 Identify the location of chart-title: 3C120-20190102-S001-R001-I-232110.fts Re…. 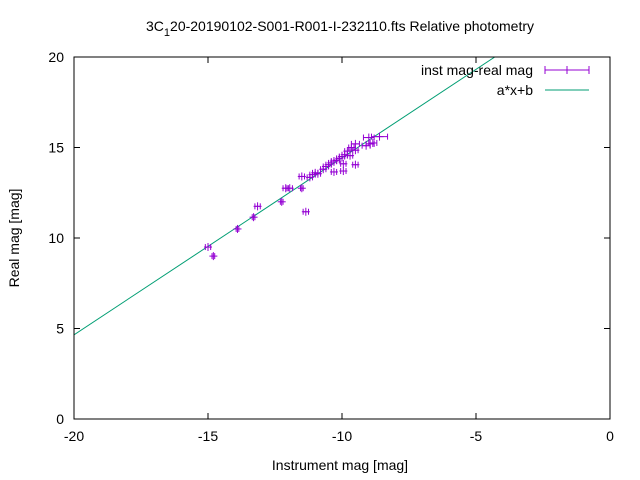
(340, 28).